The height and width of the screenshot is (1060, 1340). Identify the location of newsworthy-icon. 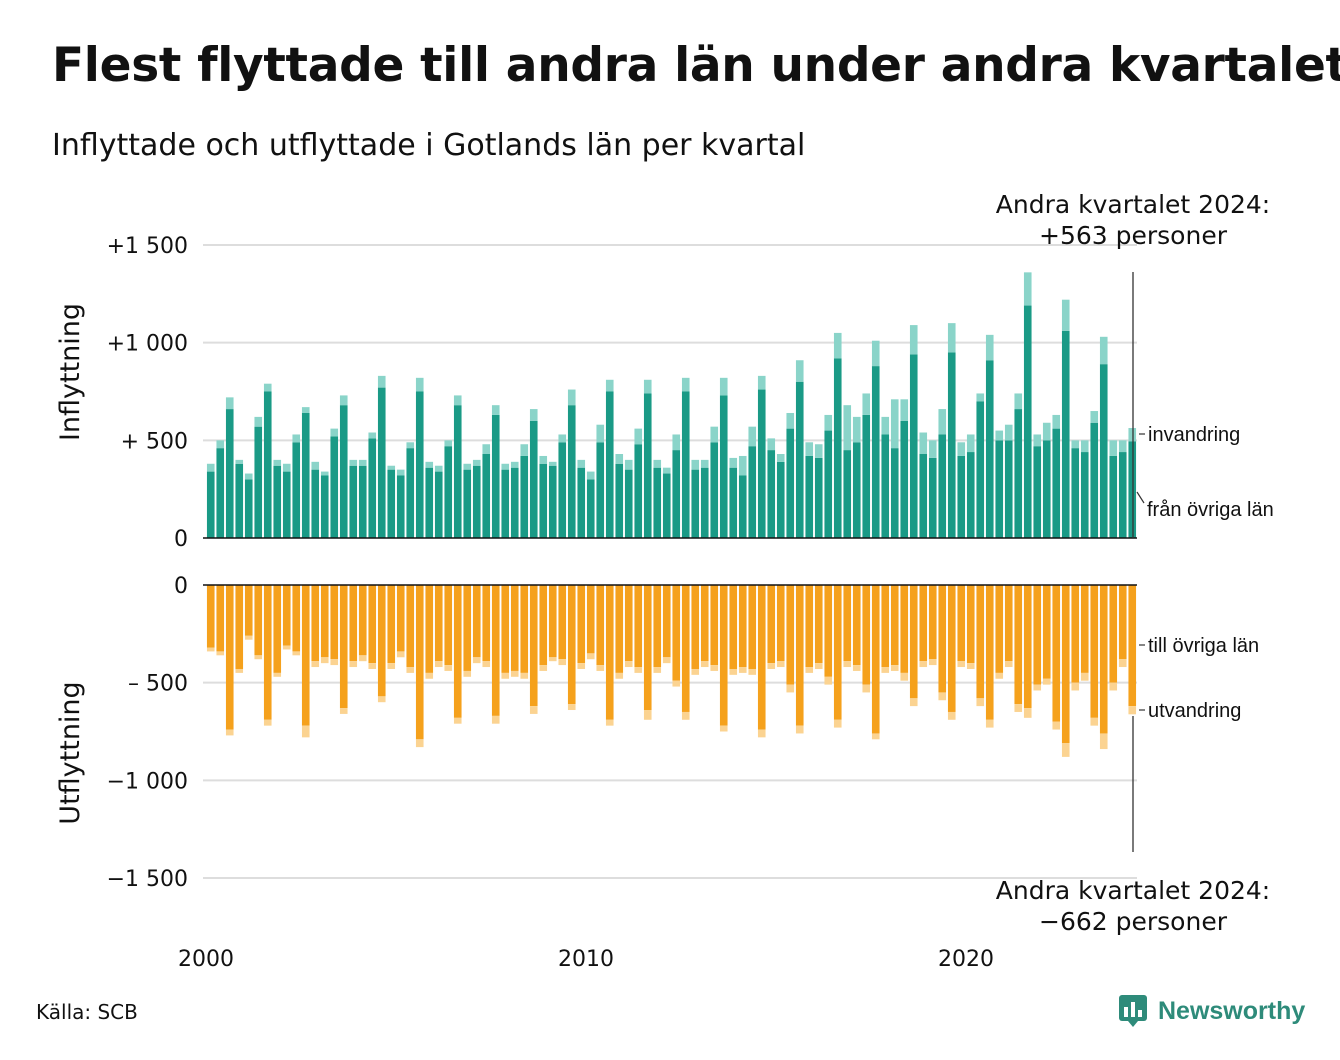
(1133, 1011).